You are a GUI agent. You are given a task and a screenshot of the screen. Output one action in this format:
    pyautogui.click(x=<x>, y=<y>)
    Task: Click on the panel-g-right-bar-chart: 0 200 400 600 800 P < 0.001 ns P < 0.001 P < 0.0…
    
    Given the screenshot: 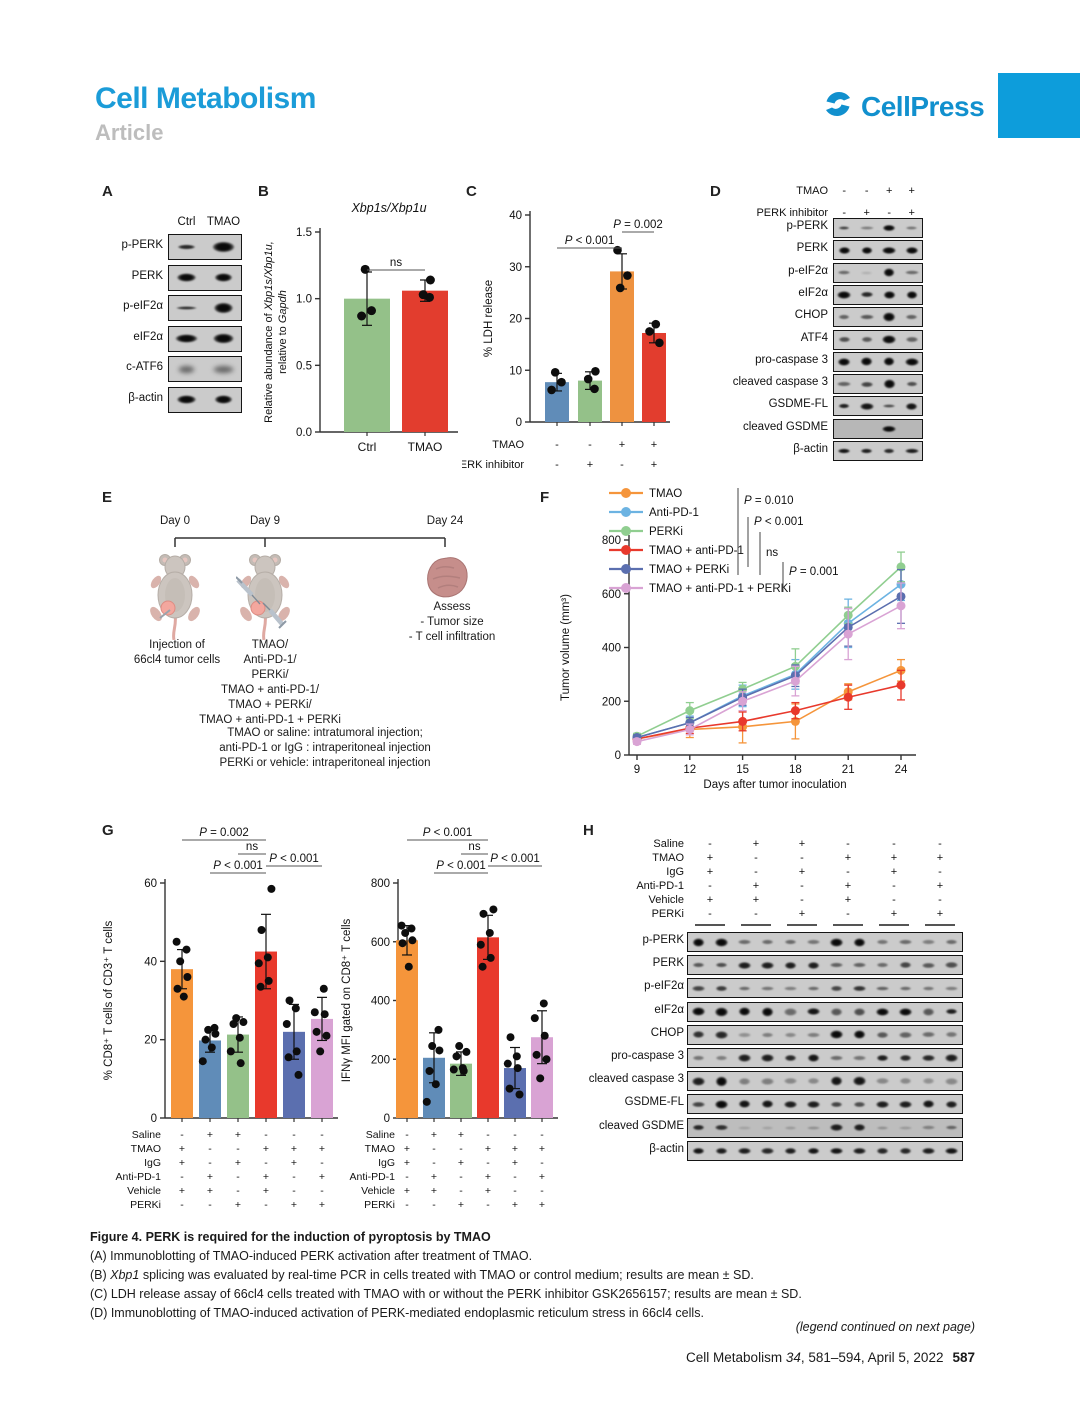 What is the action you would take?
    pyautogui.click(x=470, y=1025)
    